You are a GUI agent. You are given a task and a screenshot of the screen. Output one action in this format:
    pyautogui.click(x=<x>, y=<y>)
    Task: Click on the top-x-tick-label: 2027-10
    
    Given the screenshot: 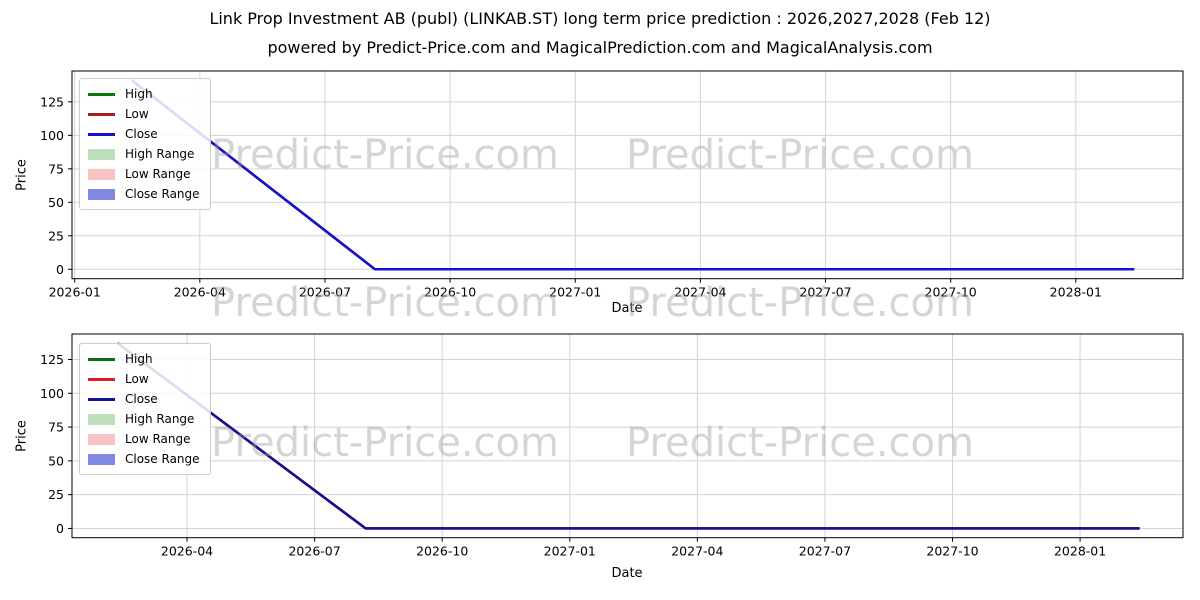 What is the action you would take?
    pyautogui.click(x=951, y=292)
    